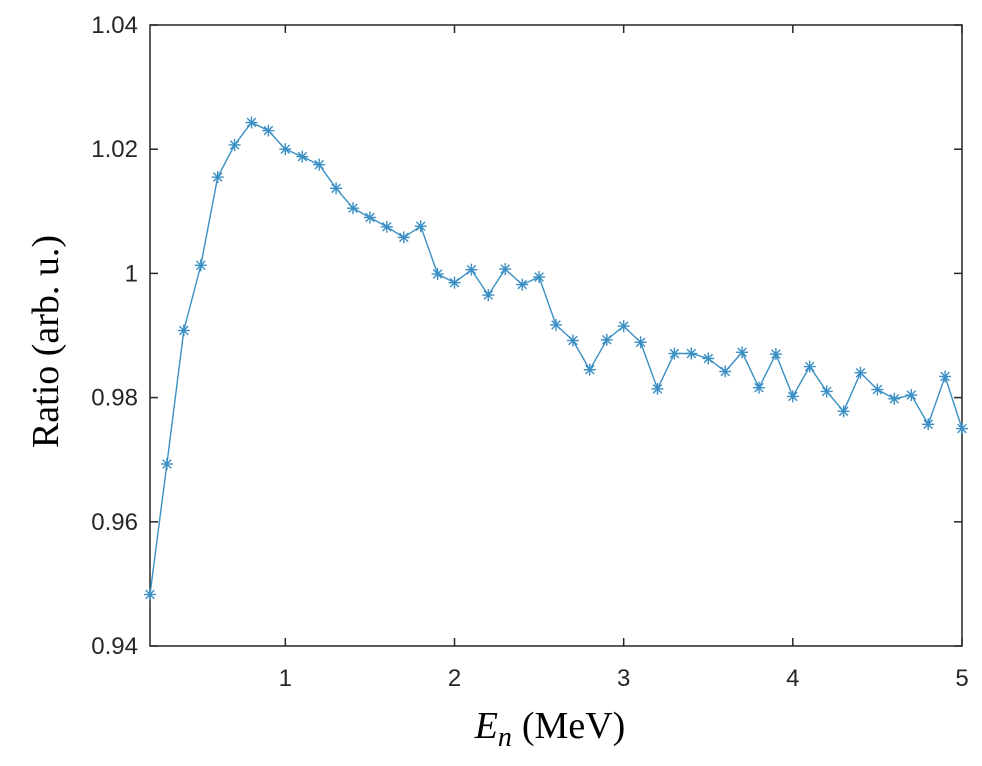 The image size is (982, 766). I want to click on x-axis-label-subscript: n, so click(505, 737).